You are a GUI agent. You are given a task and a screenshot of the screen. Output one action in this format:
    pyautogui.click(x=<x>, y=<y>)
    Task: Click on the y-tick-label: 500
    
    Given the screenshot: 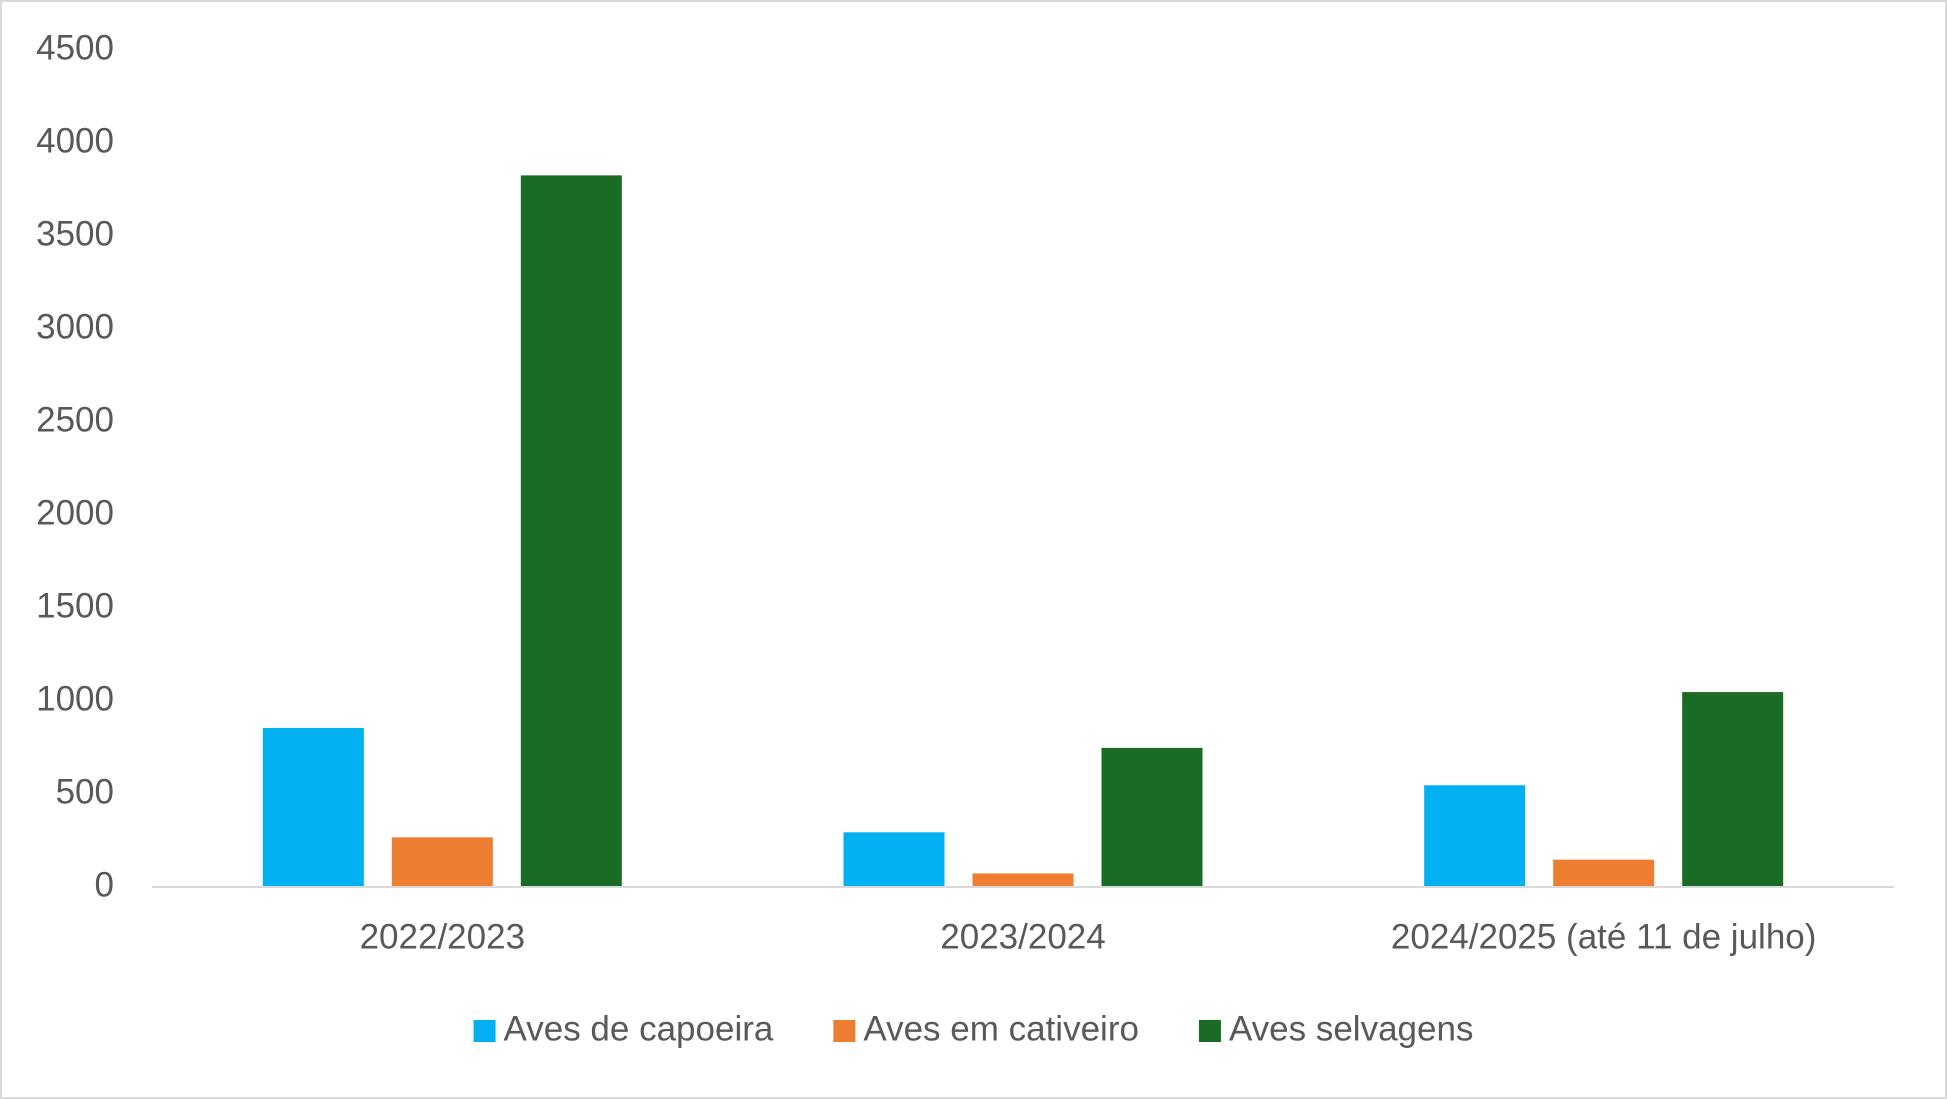 What is the action you would take?
    pyautogui.click(x=85, y=791)
    